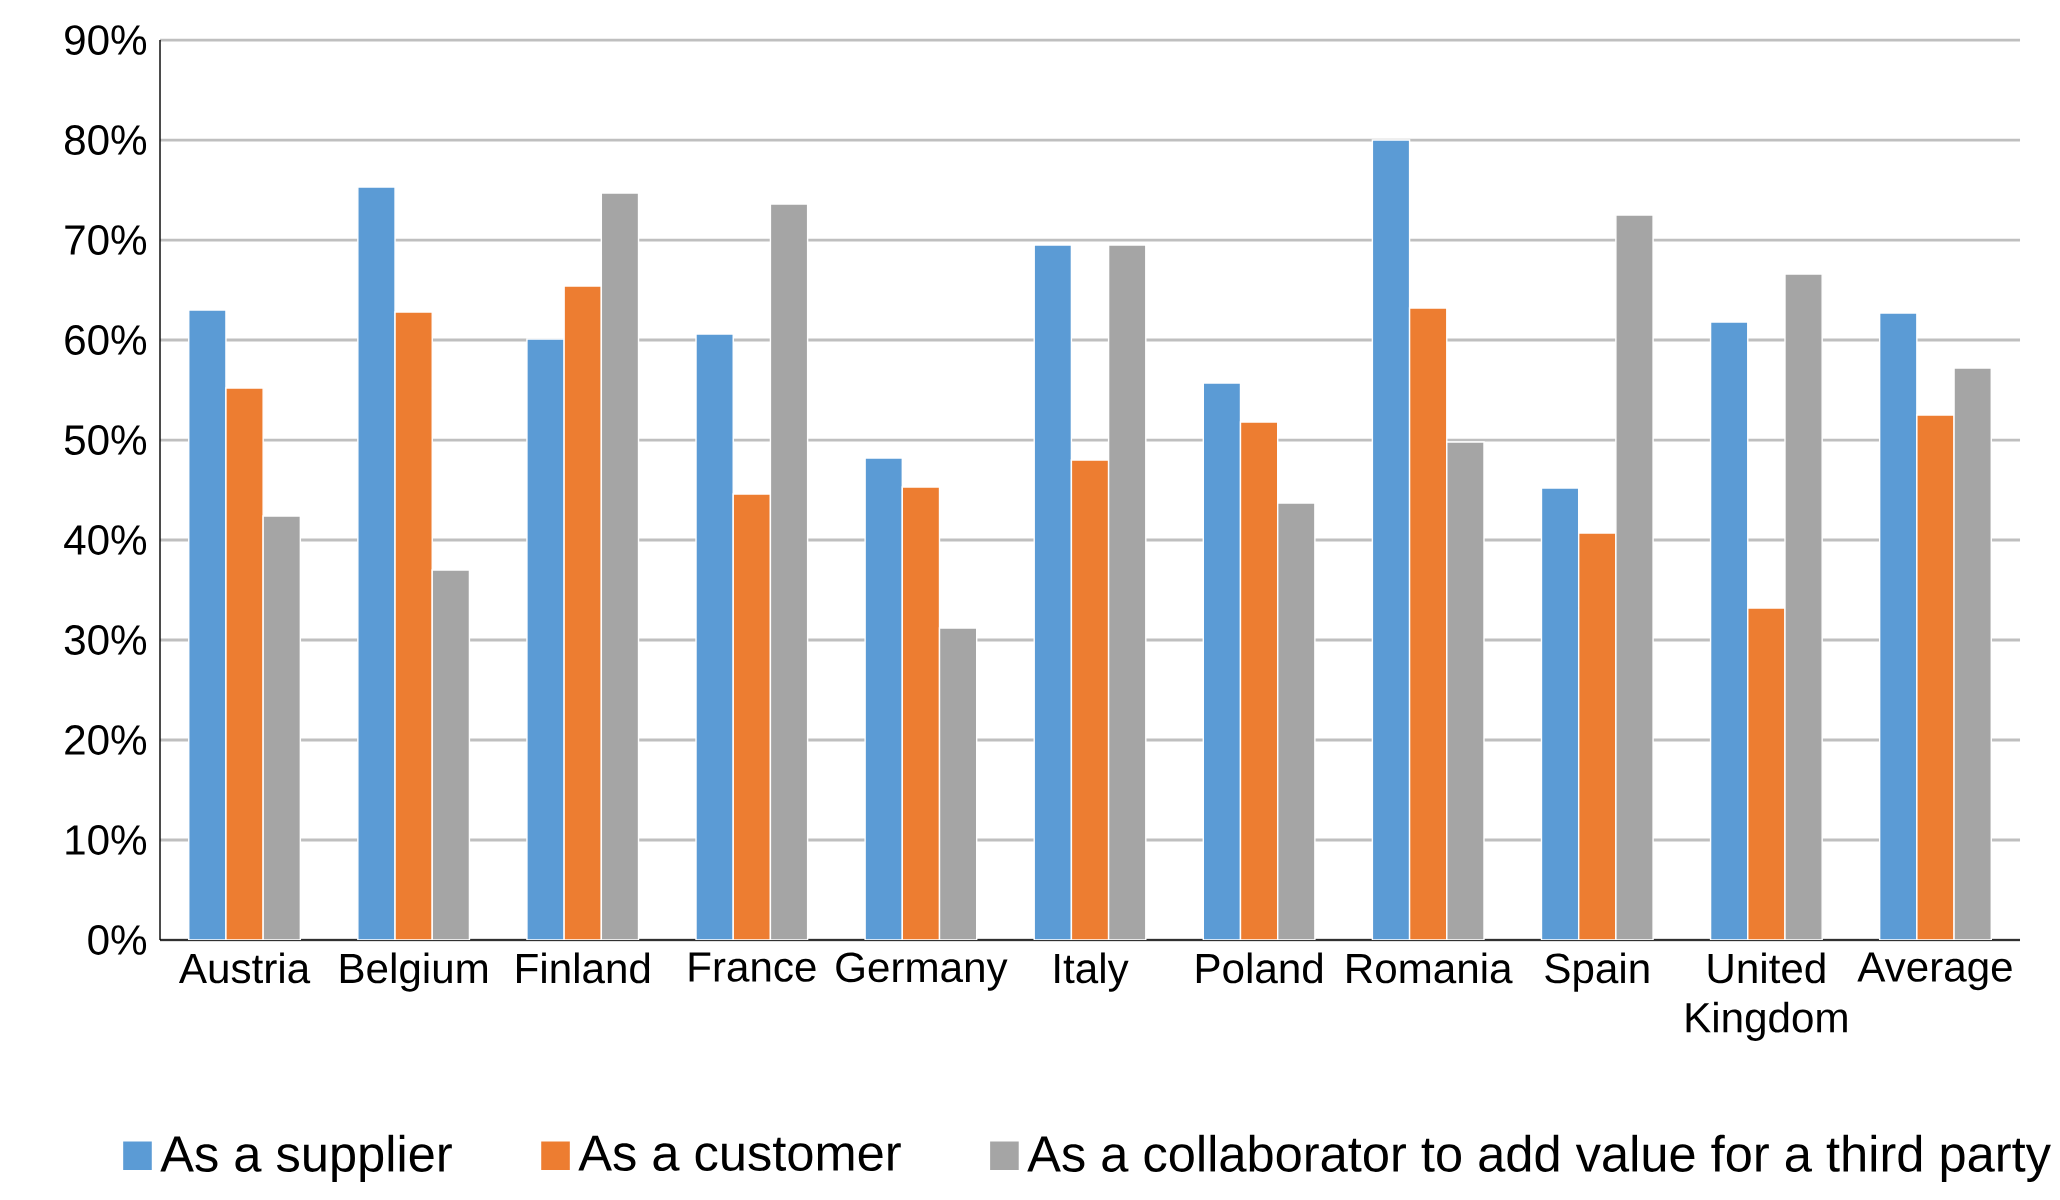 This screenshot has height=1200, width=2060. Describe the element at coordinates (1766, 996) in the screenshot. I see `x-tick-label: United Kingdom` at that location.